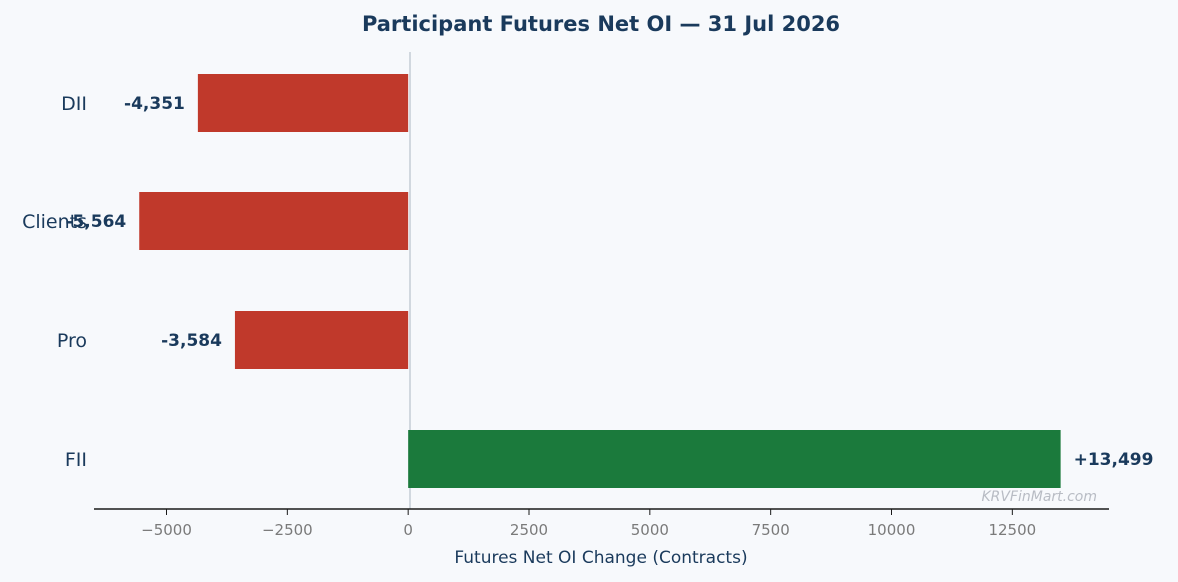 The height and width of the screenshot is (582, 1178). What do you see at coordinates (771, 530) in the screenshot?
I see `x-tick-label: 7500` at bounding box center [771, 530].